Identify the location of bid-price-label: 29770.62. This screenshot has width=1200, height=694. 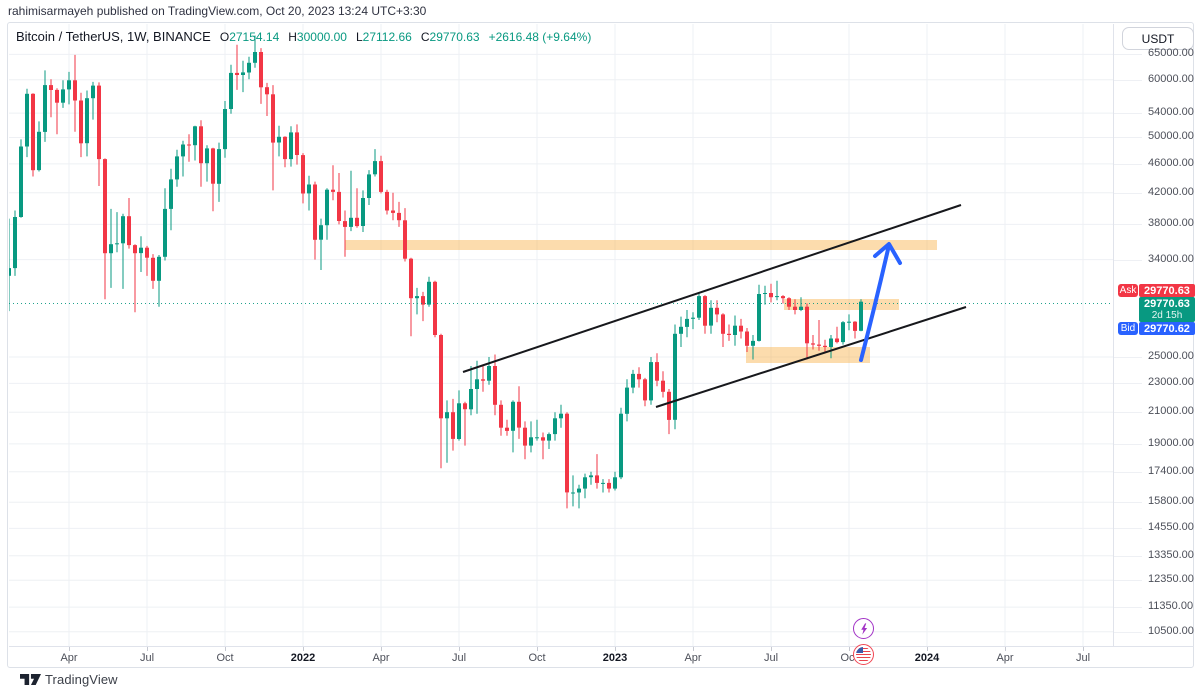
(1167, 328).